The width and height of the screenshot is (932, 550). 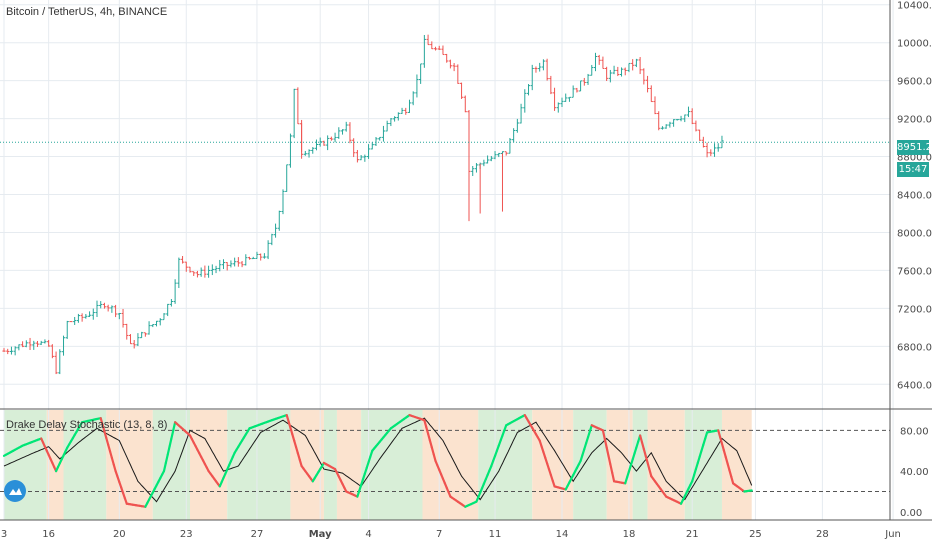 What do you see at coordinates (378, 460) in the screenshot?
I see `stochastic-signal-line` at bounding box center [378, 460].